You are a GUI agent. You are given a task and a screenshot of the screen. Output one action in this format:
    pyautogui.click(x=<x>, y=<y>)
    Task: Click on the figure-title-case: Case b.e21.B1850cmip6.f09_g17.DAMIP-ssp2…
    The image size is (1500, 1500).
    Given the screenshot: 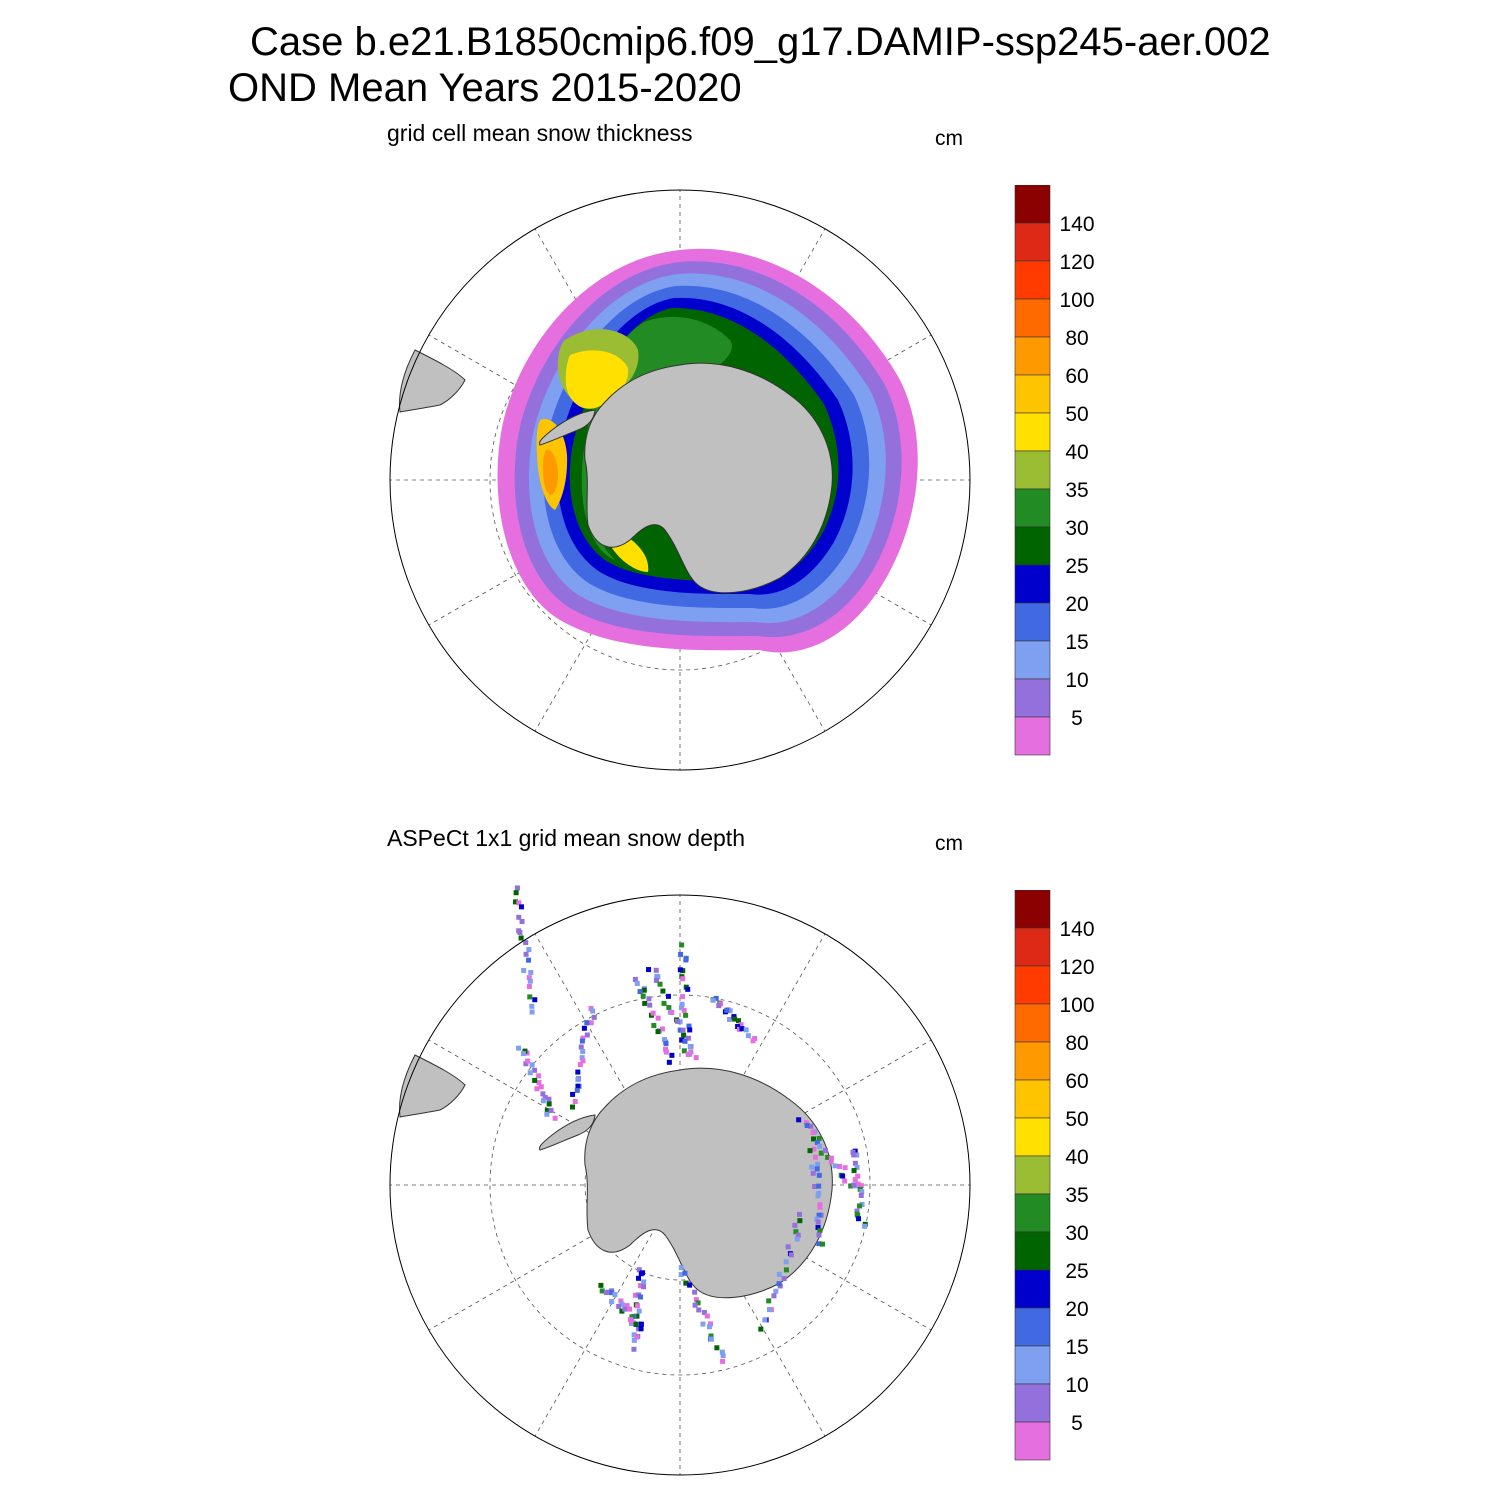 What is the action you would take?
    pyautogui.click(x=760, y=42)
    